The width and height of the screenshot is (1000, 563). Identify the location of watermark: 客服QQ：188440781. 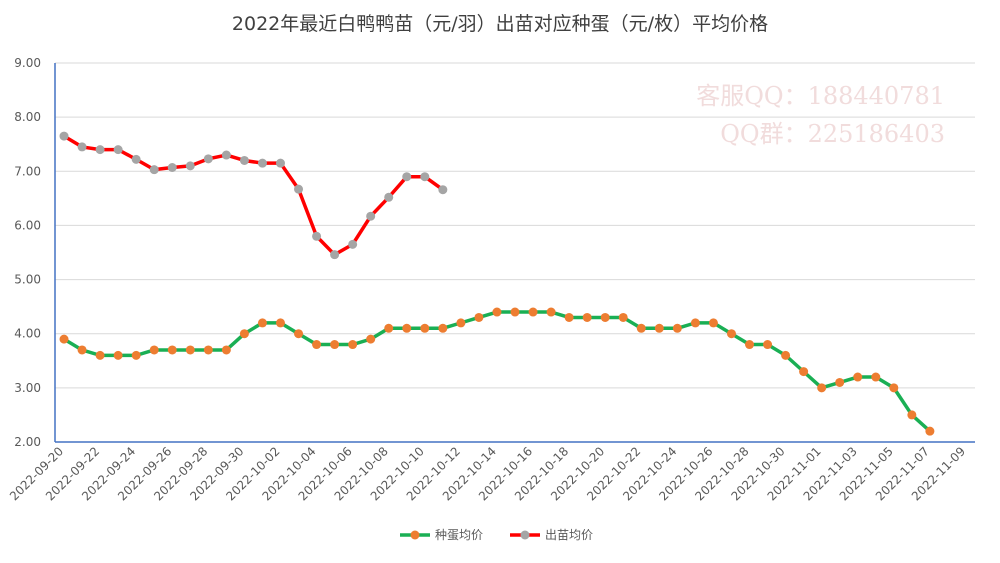
(820, 96).